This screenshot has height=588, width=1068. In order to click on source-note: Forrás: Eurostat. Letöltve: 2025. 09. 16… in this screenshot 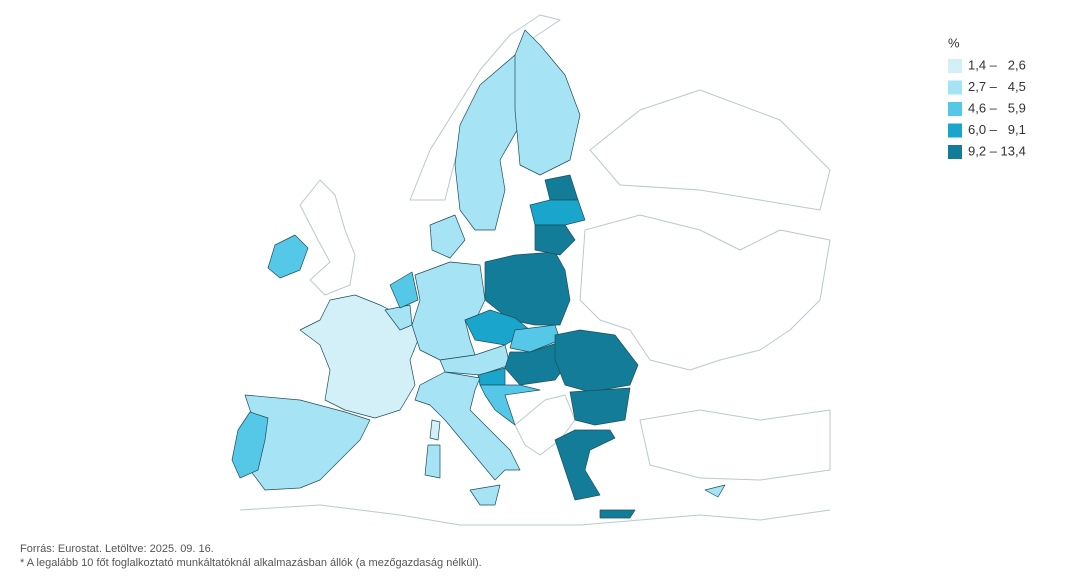, I will do `click(117, 549)`.